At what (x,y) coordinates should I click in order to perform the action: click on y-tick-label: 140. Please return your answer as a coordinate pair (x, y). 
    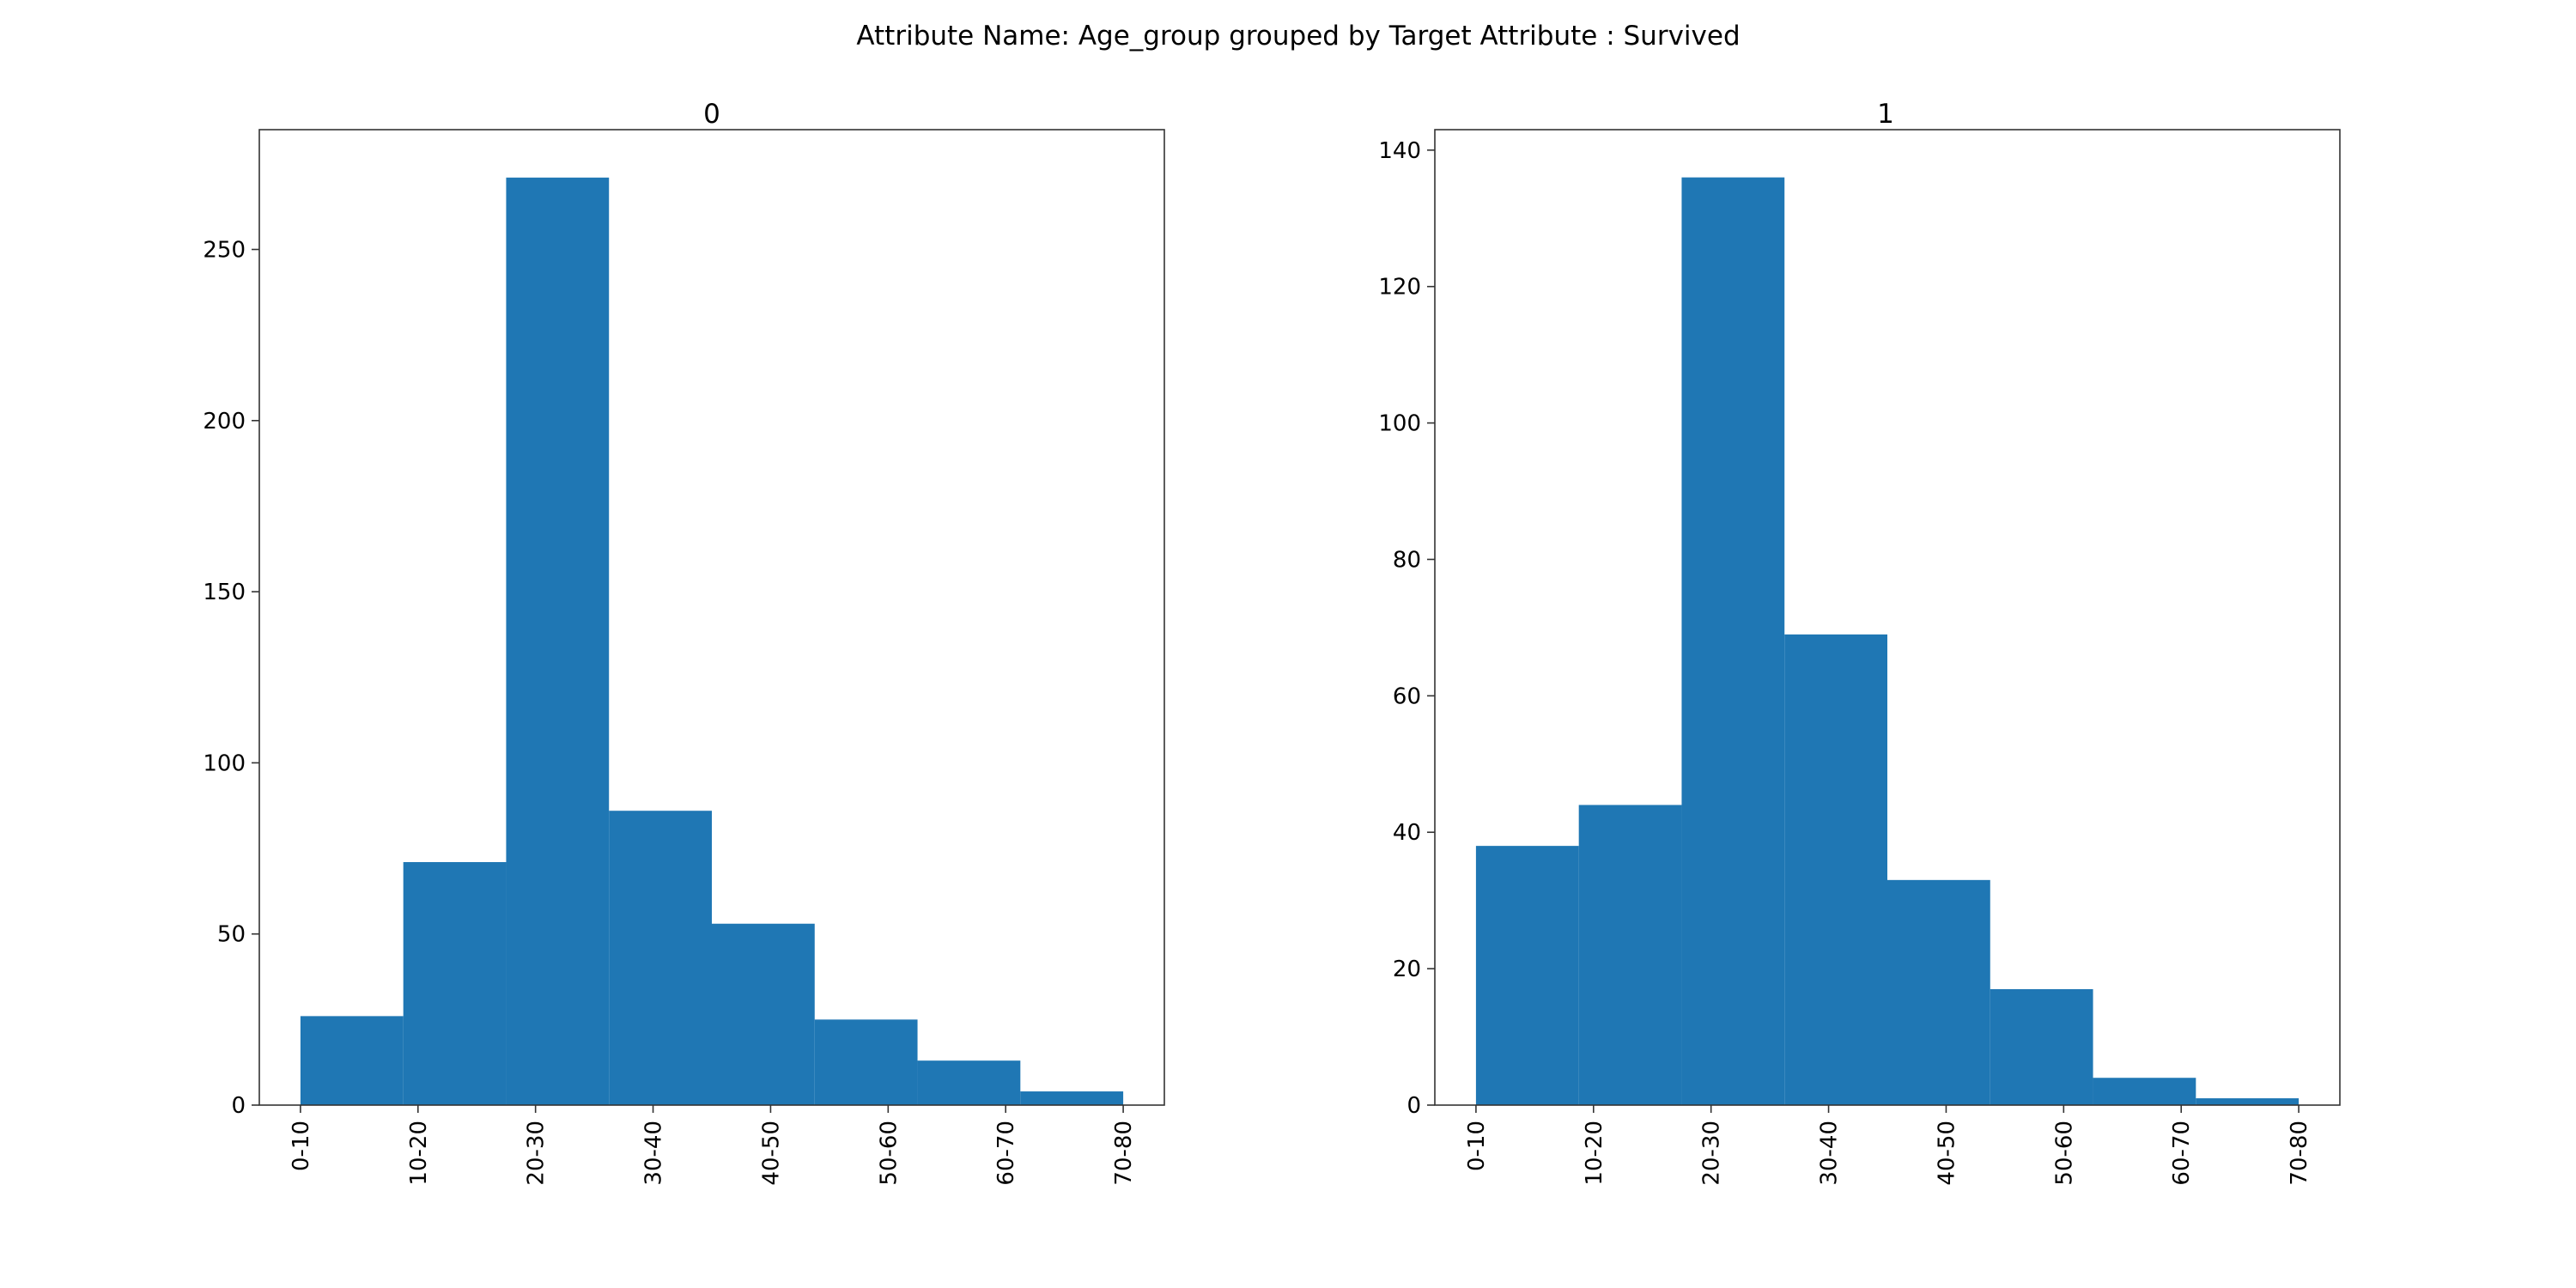
    Looking at the image, I should click on (1400, 151).